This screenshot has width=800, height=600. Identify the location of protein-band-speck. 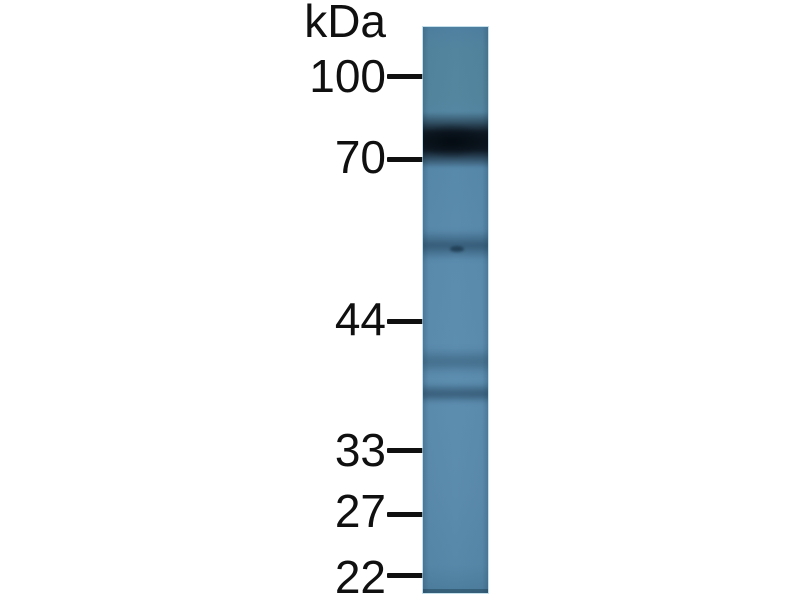
(457, 249).